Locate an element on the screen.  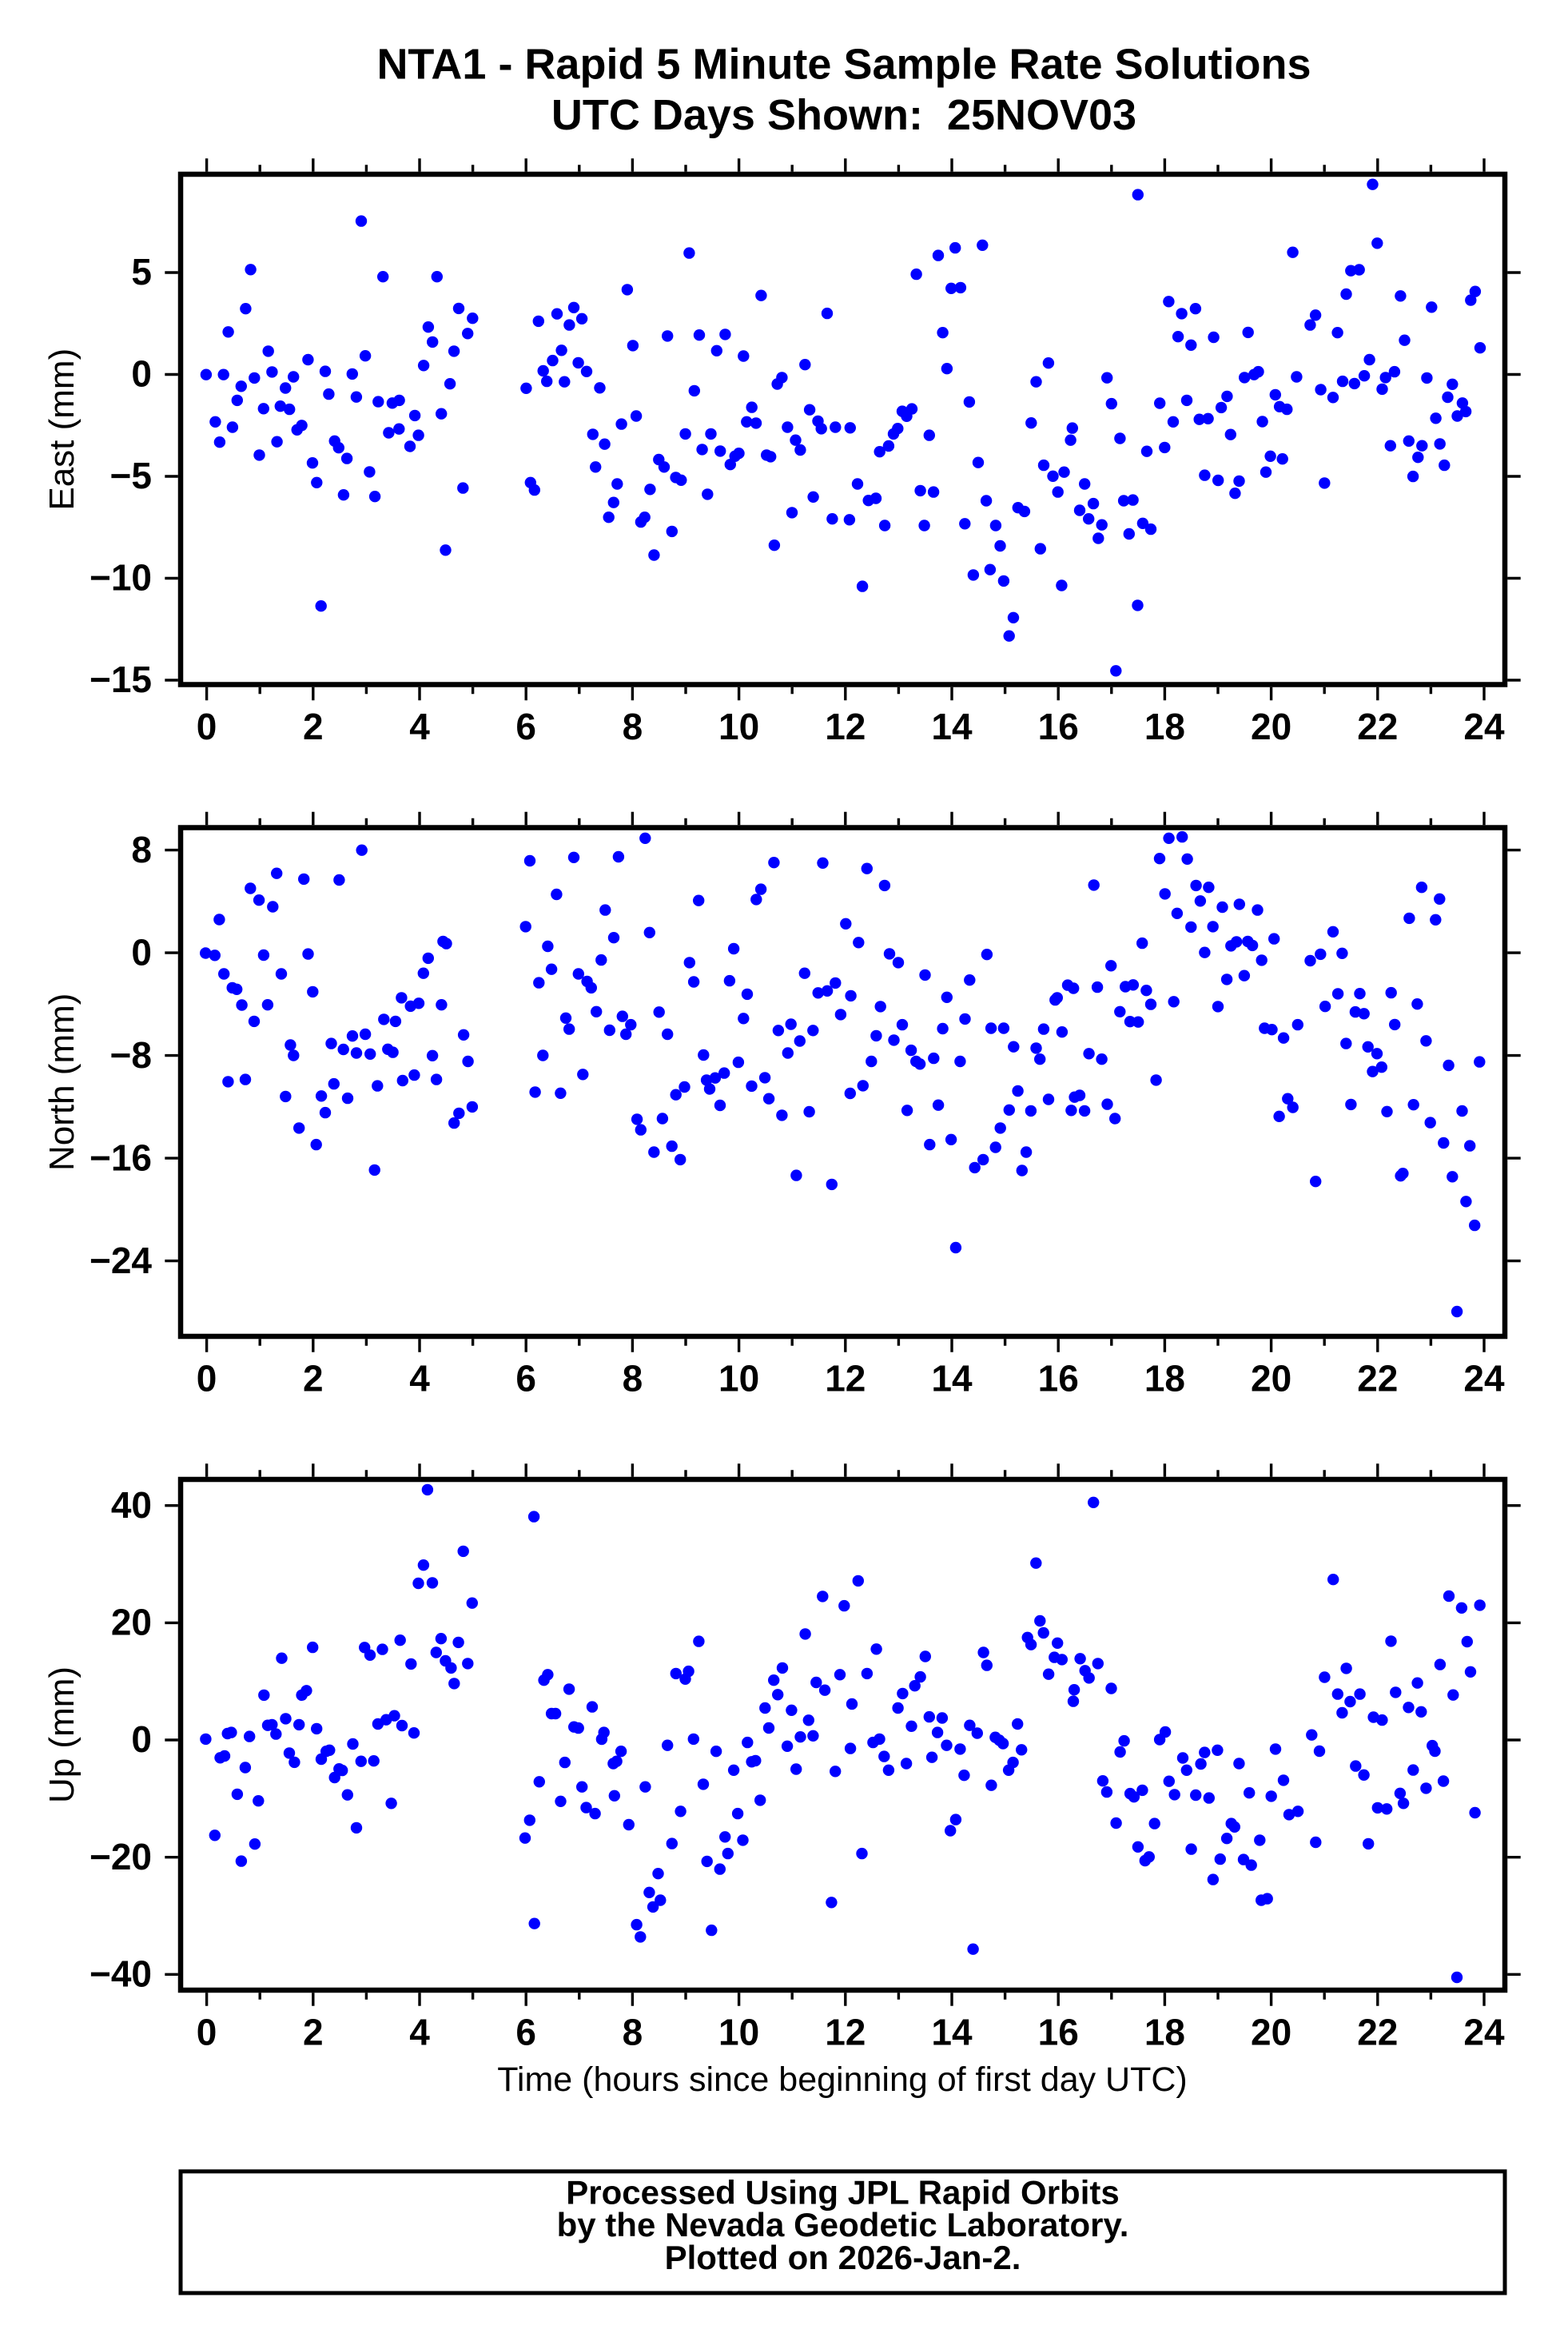
svg-text: UTC Days Shown: 25NOV03 is located at coordinates (844, 115).